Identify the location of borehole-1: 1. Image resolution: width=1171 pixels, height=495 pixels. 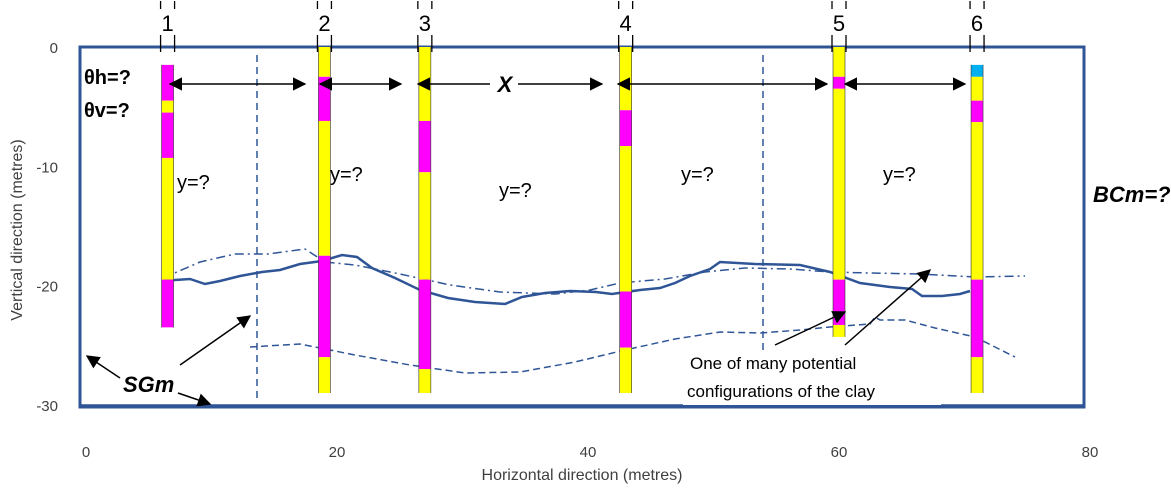
(167, 164).